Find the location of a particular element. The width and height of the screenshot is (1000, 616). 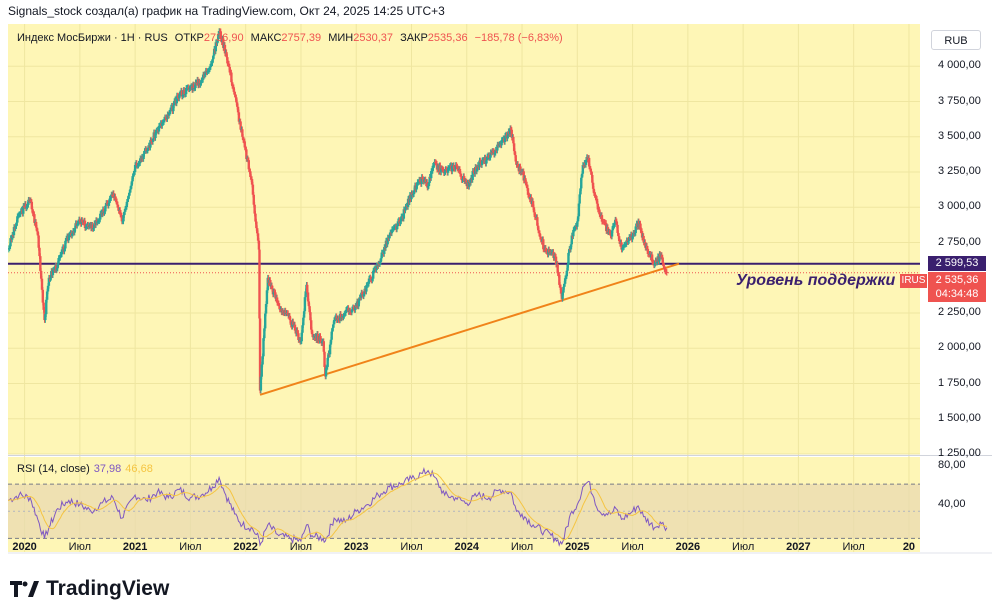

tradingview-logo-text: TradingView is located at coordinates (108, 588).